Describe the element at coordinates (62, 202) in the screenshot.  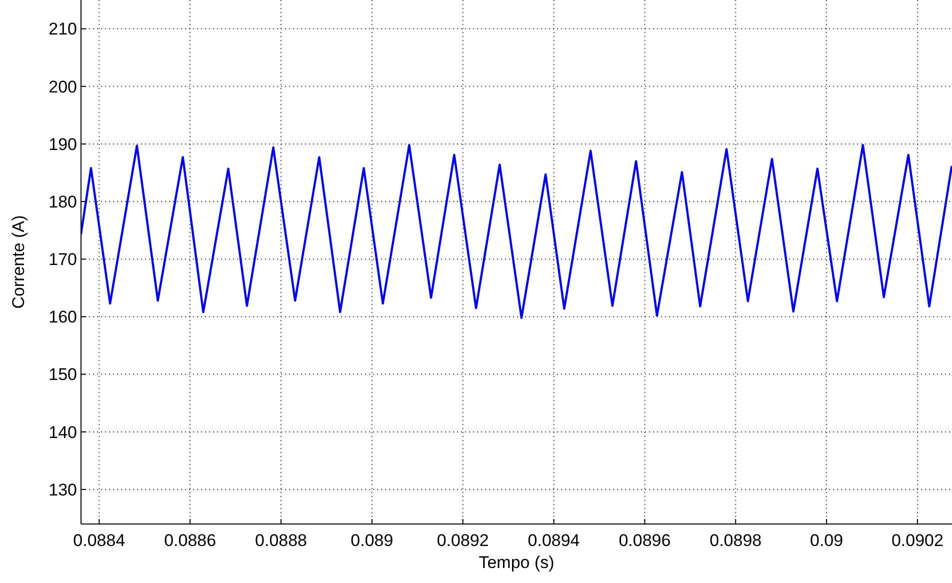
I see `y-tick-label: 180` at that location.